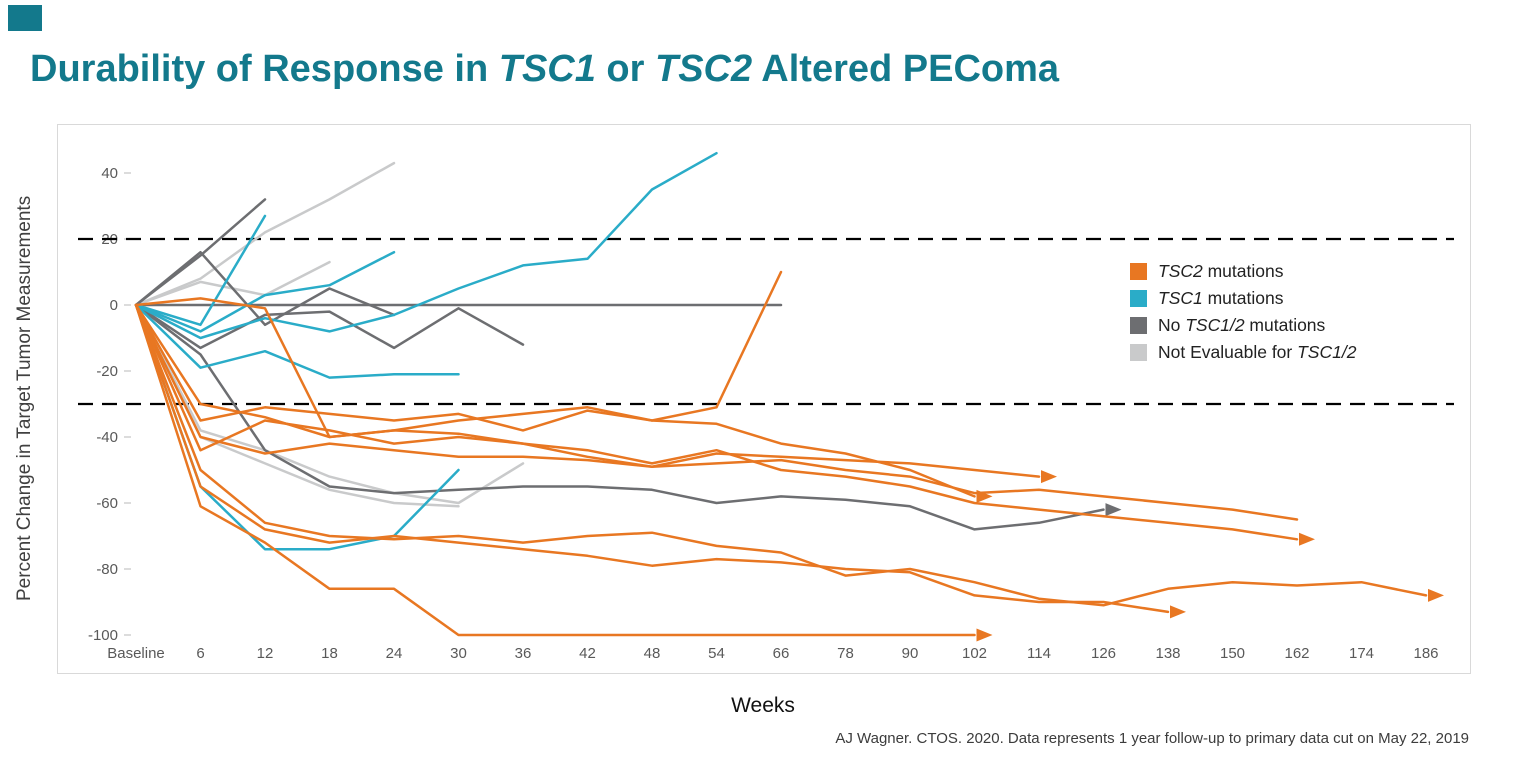 Image resolution: width=1513 pixels, height=760 pixels. Describe the element at coordinates (200, 653) in the screenshot. I see `svg-text: 6` at that location.